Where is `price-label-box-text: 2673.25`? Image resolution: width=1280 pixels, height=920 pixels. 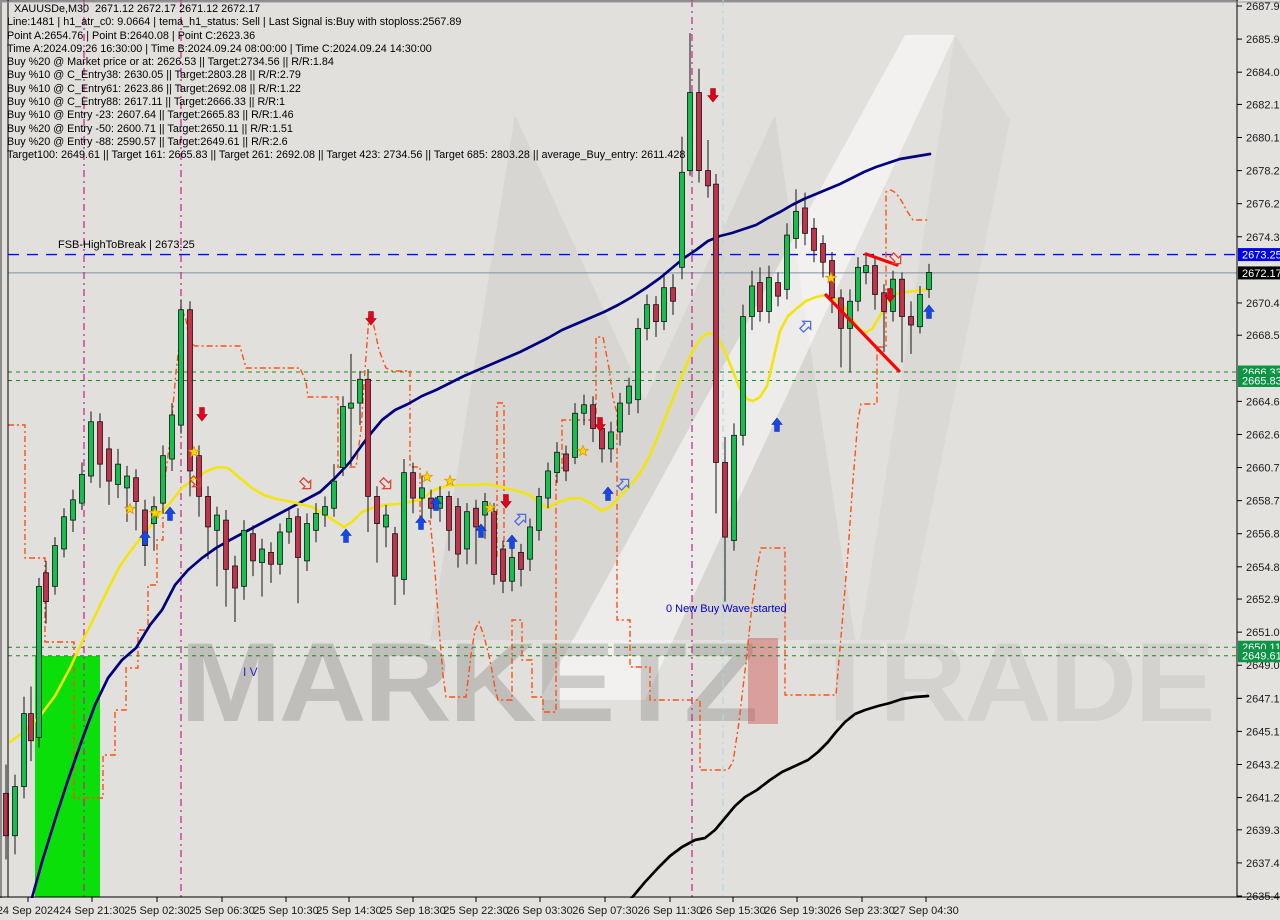 price-label-box-text: 2673.25 is located at coordinates (1261, 256).